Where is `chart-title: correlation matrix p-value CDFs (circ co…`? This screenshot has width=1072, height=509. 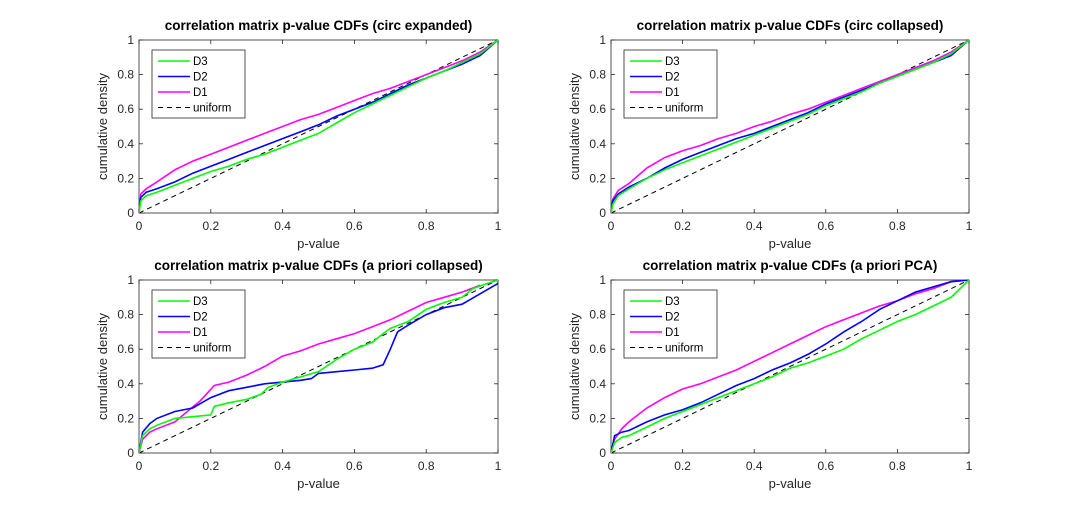 chart-title: correlation matrix p-value CDFs (circ co… is located at coordinates (790, 25).